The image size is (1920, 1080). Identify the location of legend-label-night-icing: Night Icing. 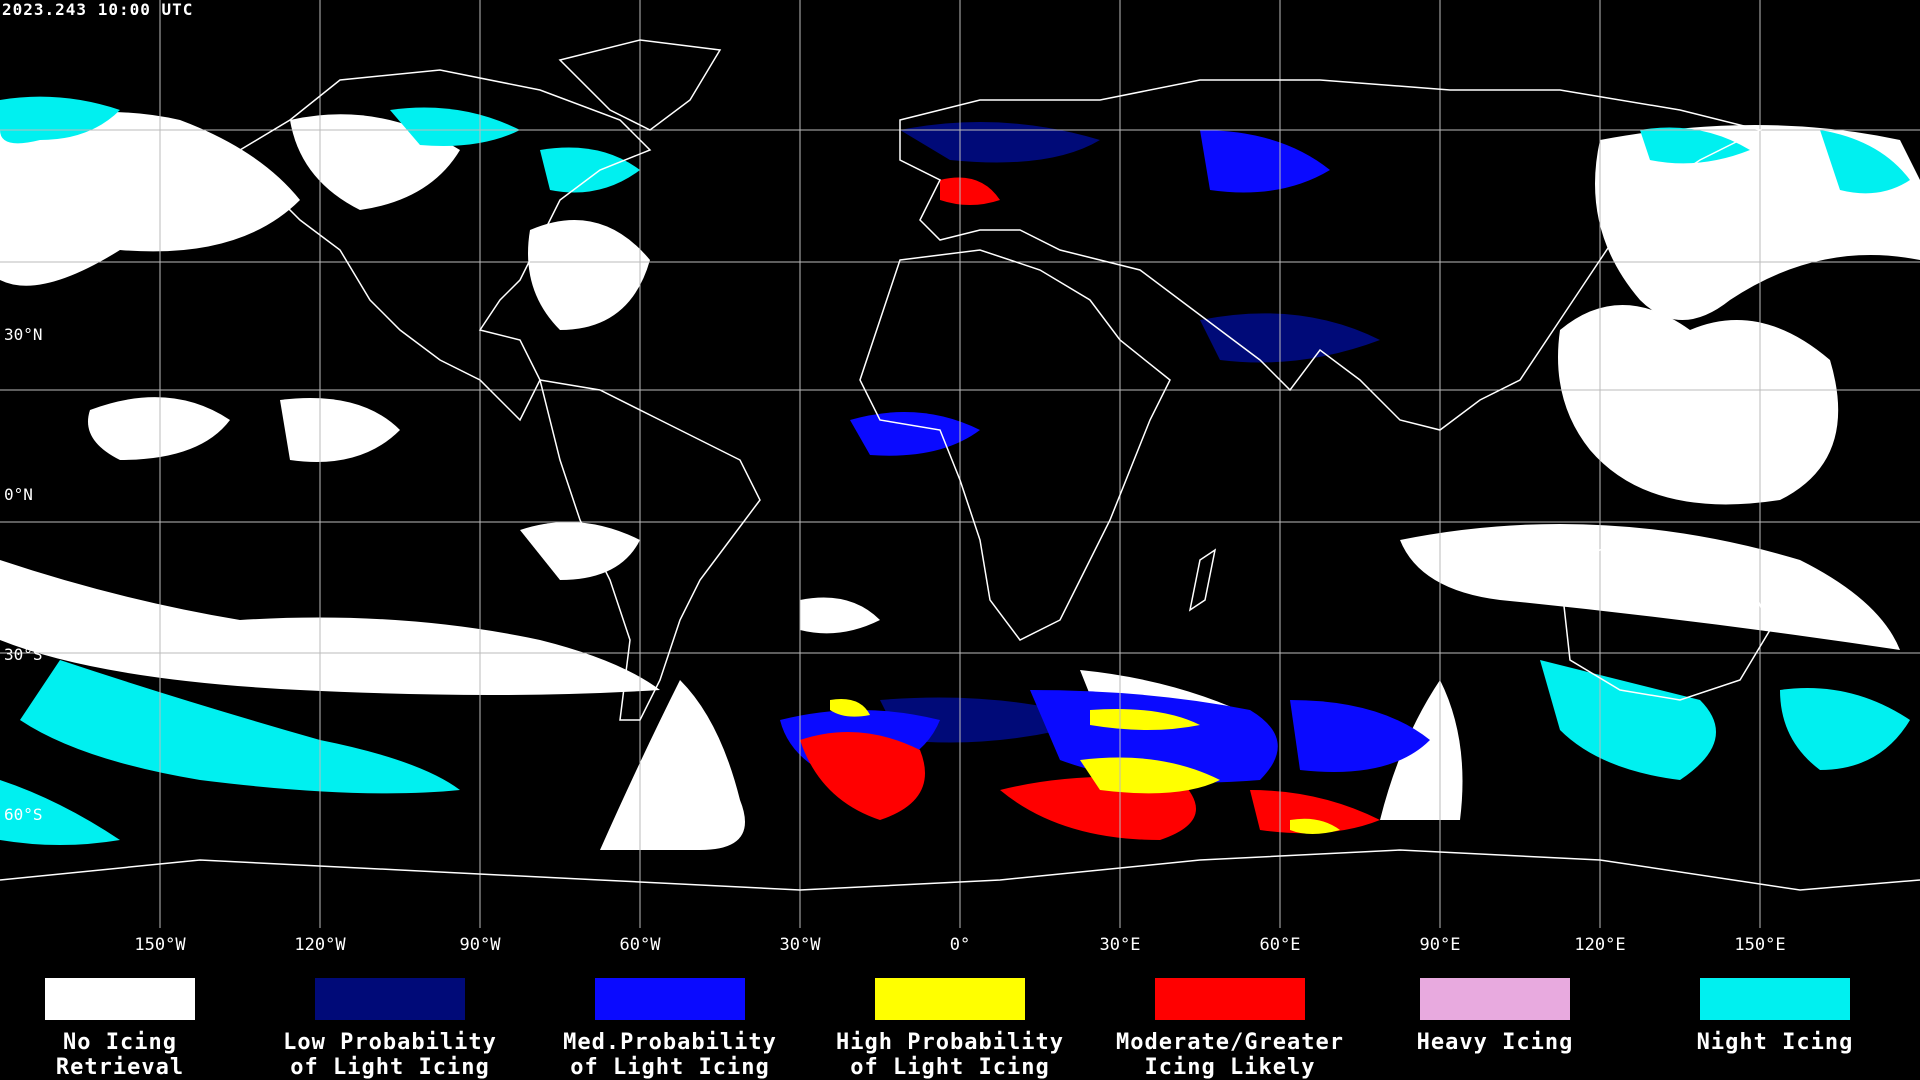
(1775, 1042).